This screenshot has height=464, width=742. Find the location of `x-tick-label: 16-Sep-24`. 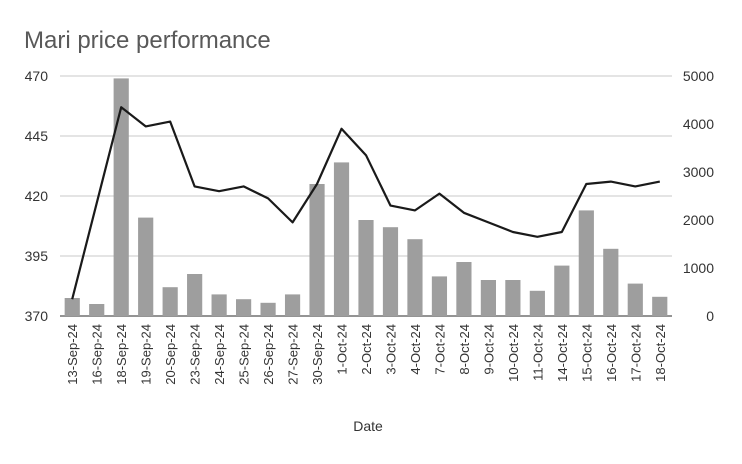

x-tick-label: 16-Sep-24 is located at coordinates (97, 354).